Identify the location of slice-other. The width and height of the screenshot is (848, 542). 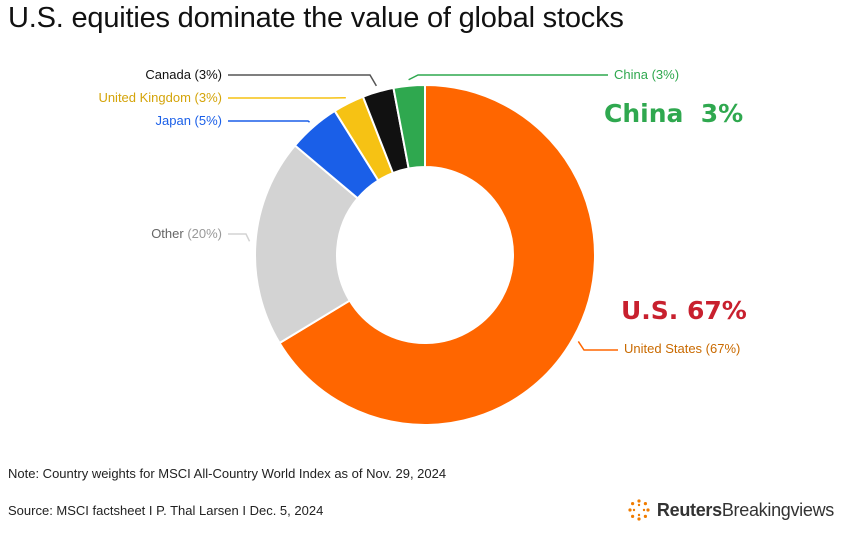
(307, 244).